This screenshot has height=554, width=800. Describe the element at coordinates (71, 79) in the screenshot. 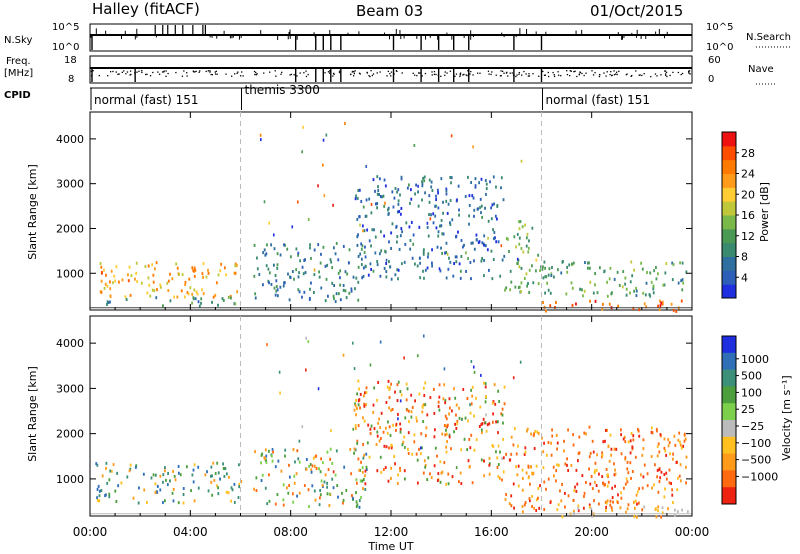

I see `freq-tick-bottom: 8` at that location.